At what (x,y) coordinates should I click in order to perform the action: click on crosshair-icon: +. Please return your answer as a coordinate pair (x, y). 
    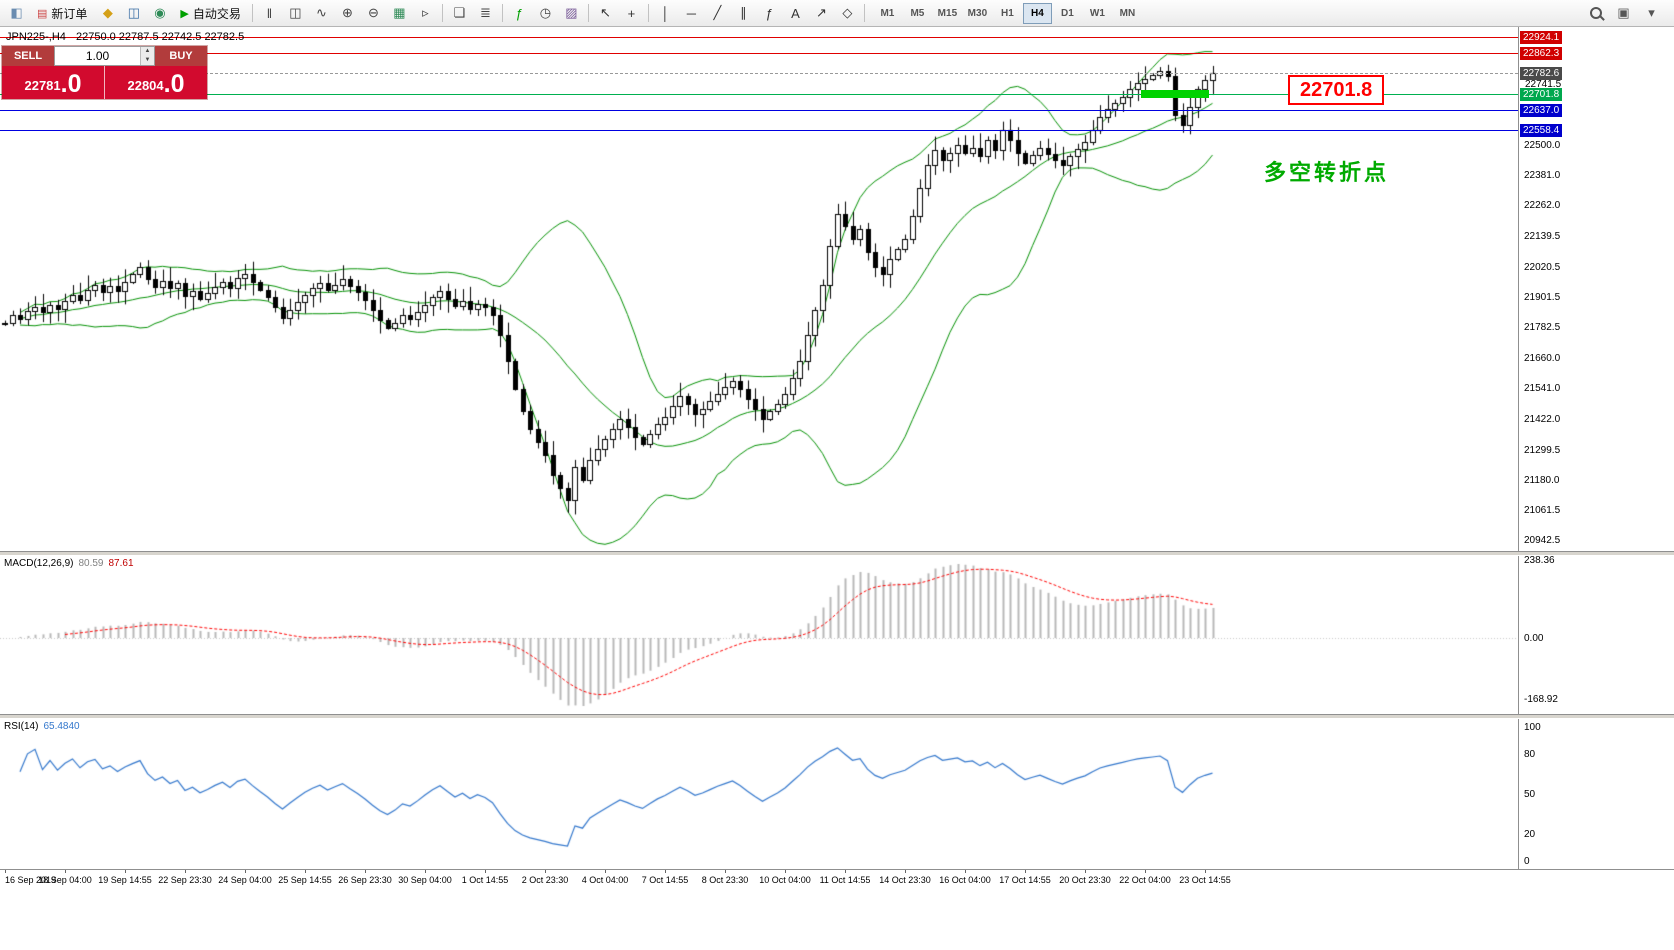
    Looking at the image, I should click on (631, 13).